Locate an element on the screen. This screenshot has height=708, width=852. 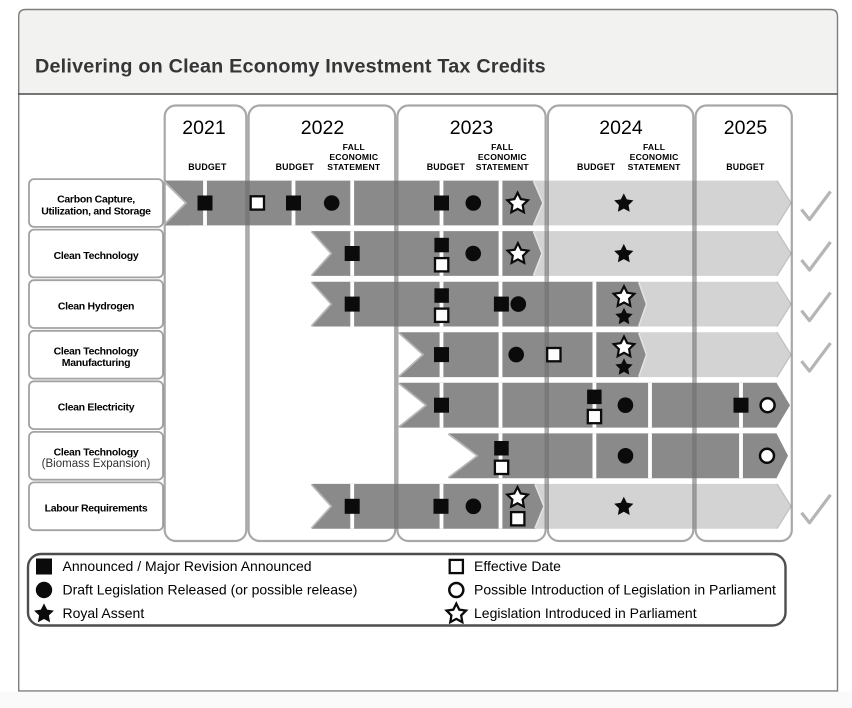
svg-text: Effective Date is located at coordinates (517, 566).